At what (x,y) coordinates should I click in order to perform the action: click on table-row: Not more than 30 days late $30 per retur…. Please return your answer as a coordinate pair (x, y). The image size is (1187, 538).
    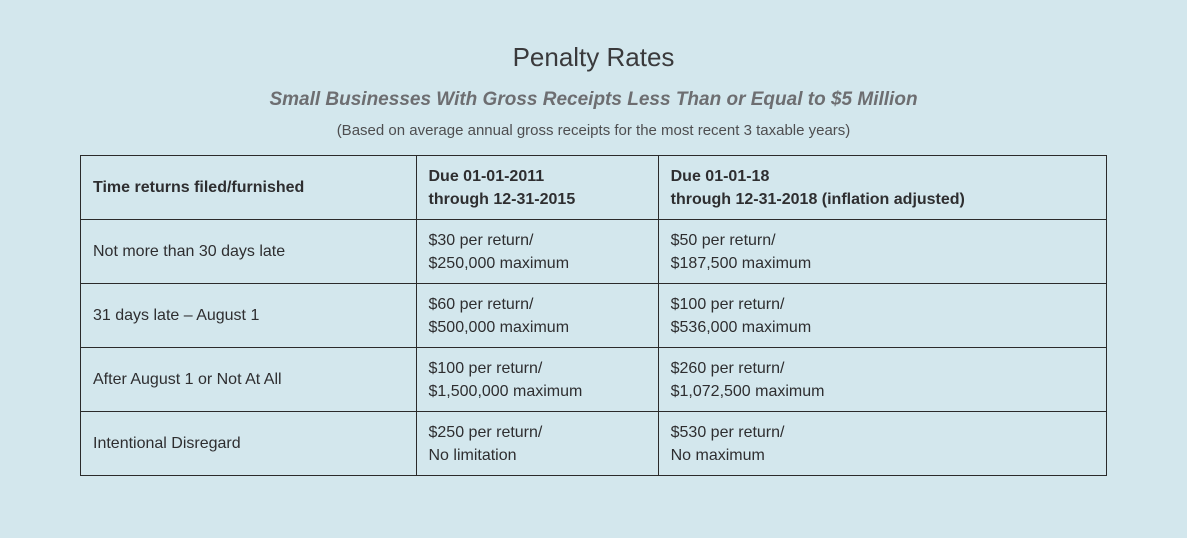
    Looking at the image, I should click on (594, 252).